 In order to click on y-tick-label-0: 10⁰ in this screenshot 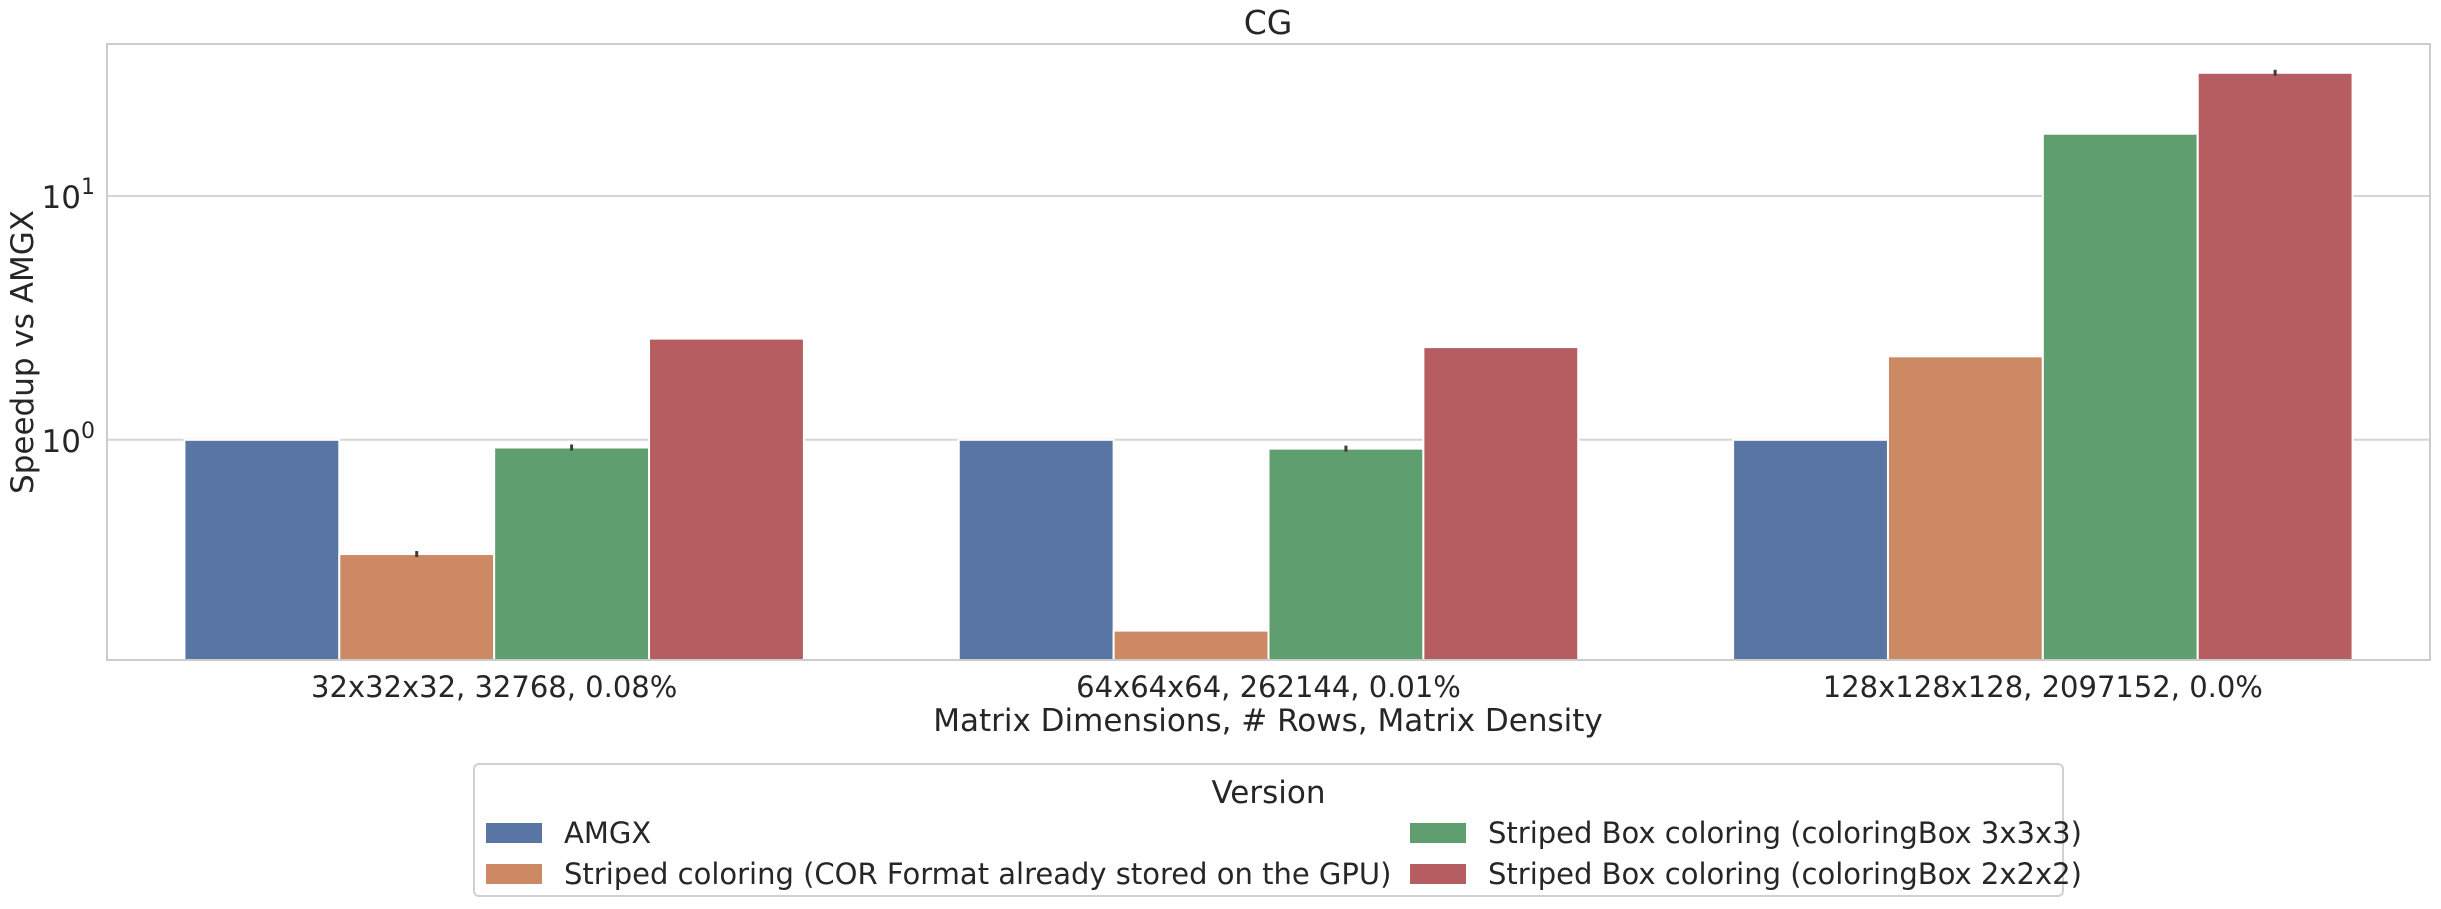, I will do `click(68, 439)`.